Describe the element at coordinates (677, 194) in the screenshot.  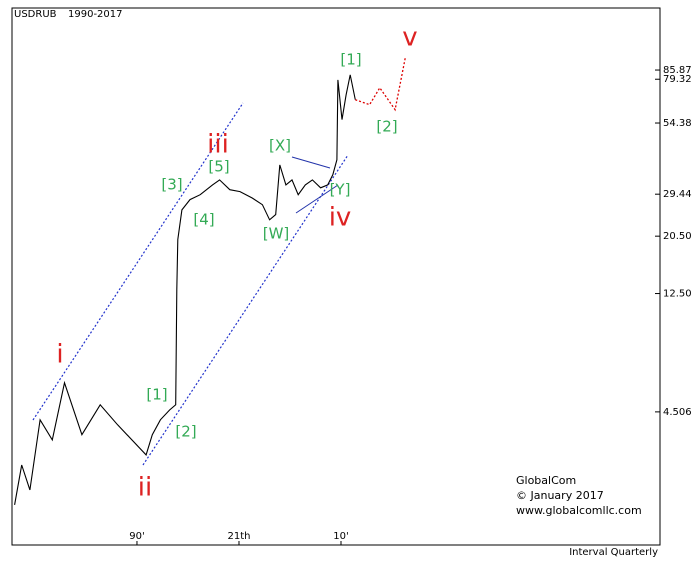
I see `y-tick-label: 29.44` at that location.